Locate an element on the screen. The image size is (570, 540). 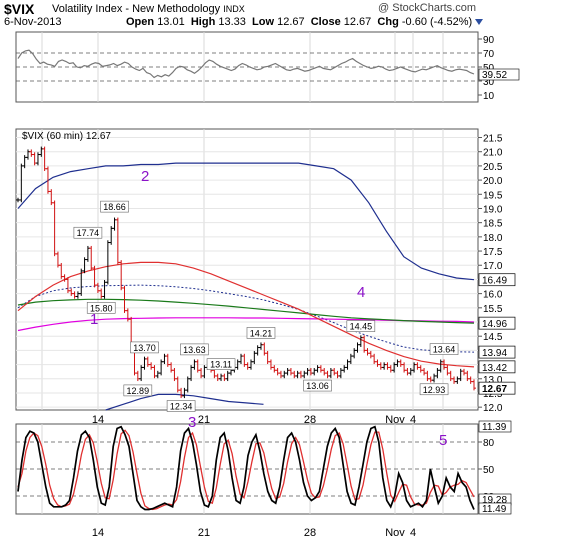
ticker-symbol: $VIX is located at coordinates (19, 9).